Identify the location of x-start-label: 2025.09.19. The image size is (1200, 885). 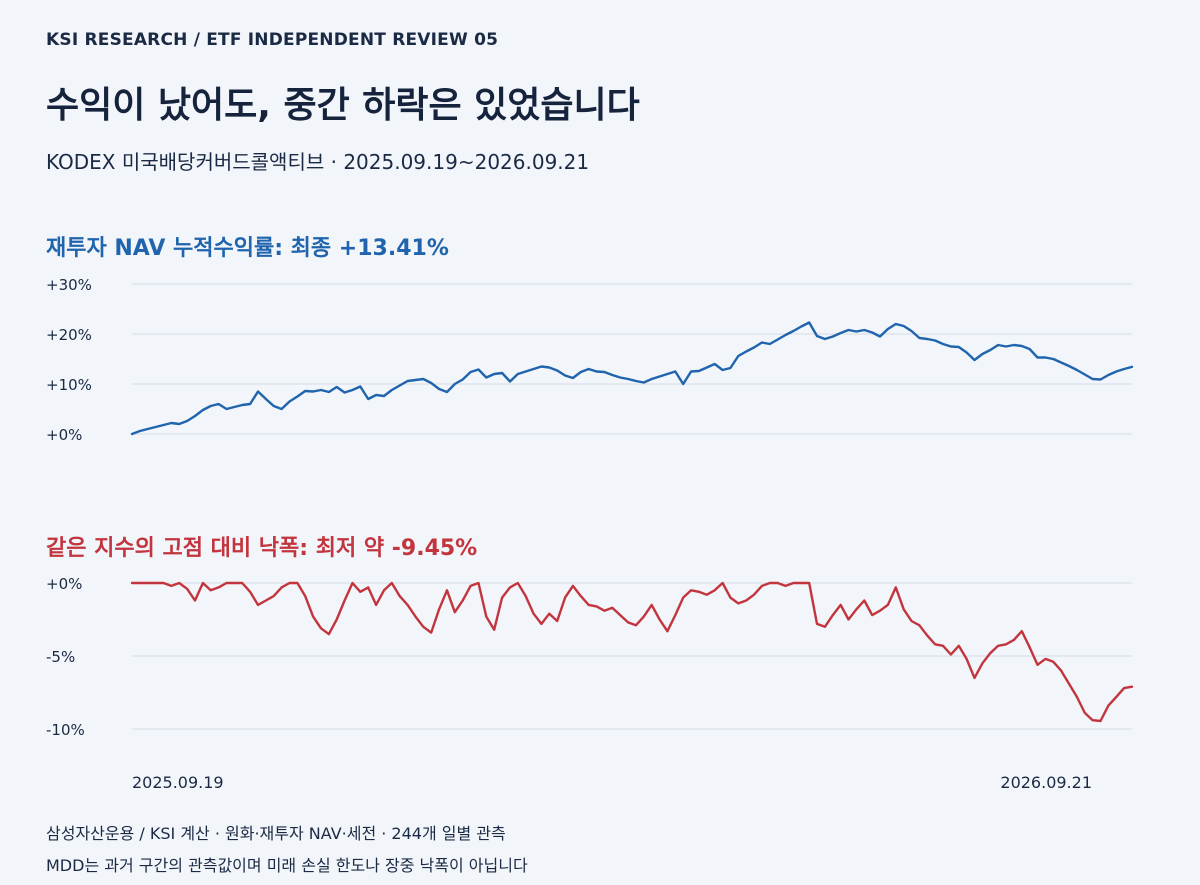
(178, 782).